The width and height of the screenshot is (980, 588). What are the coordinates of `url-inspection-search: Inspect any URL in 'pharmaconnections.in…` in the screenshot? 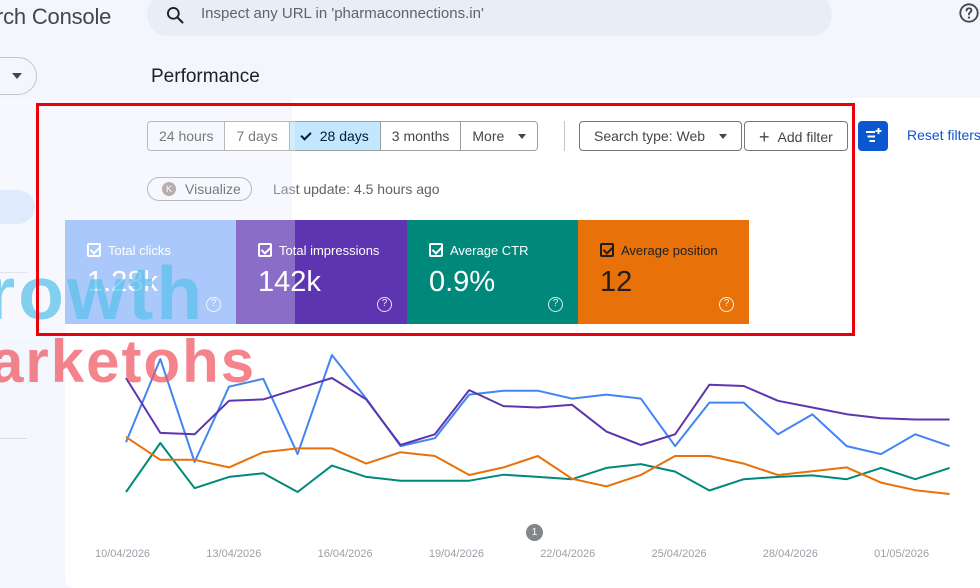 It's located at (489, 18).